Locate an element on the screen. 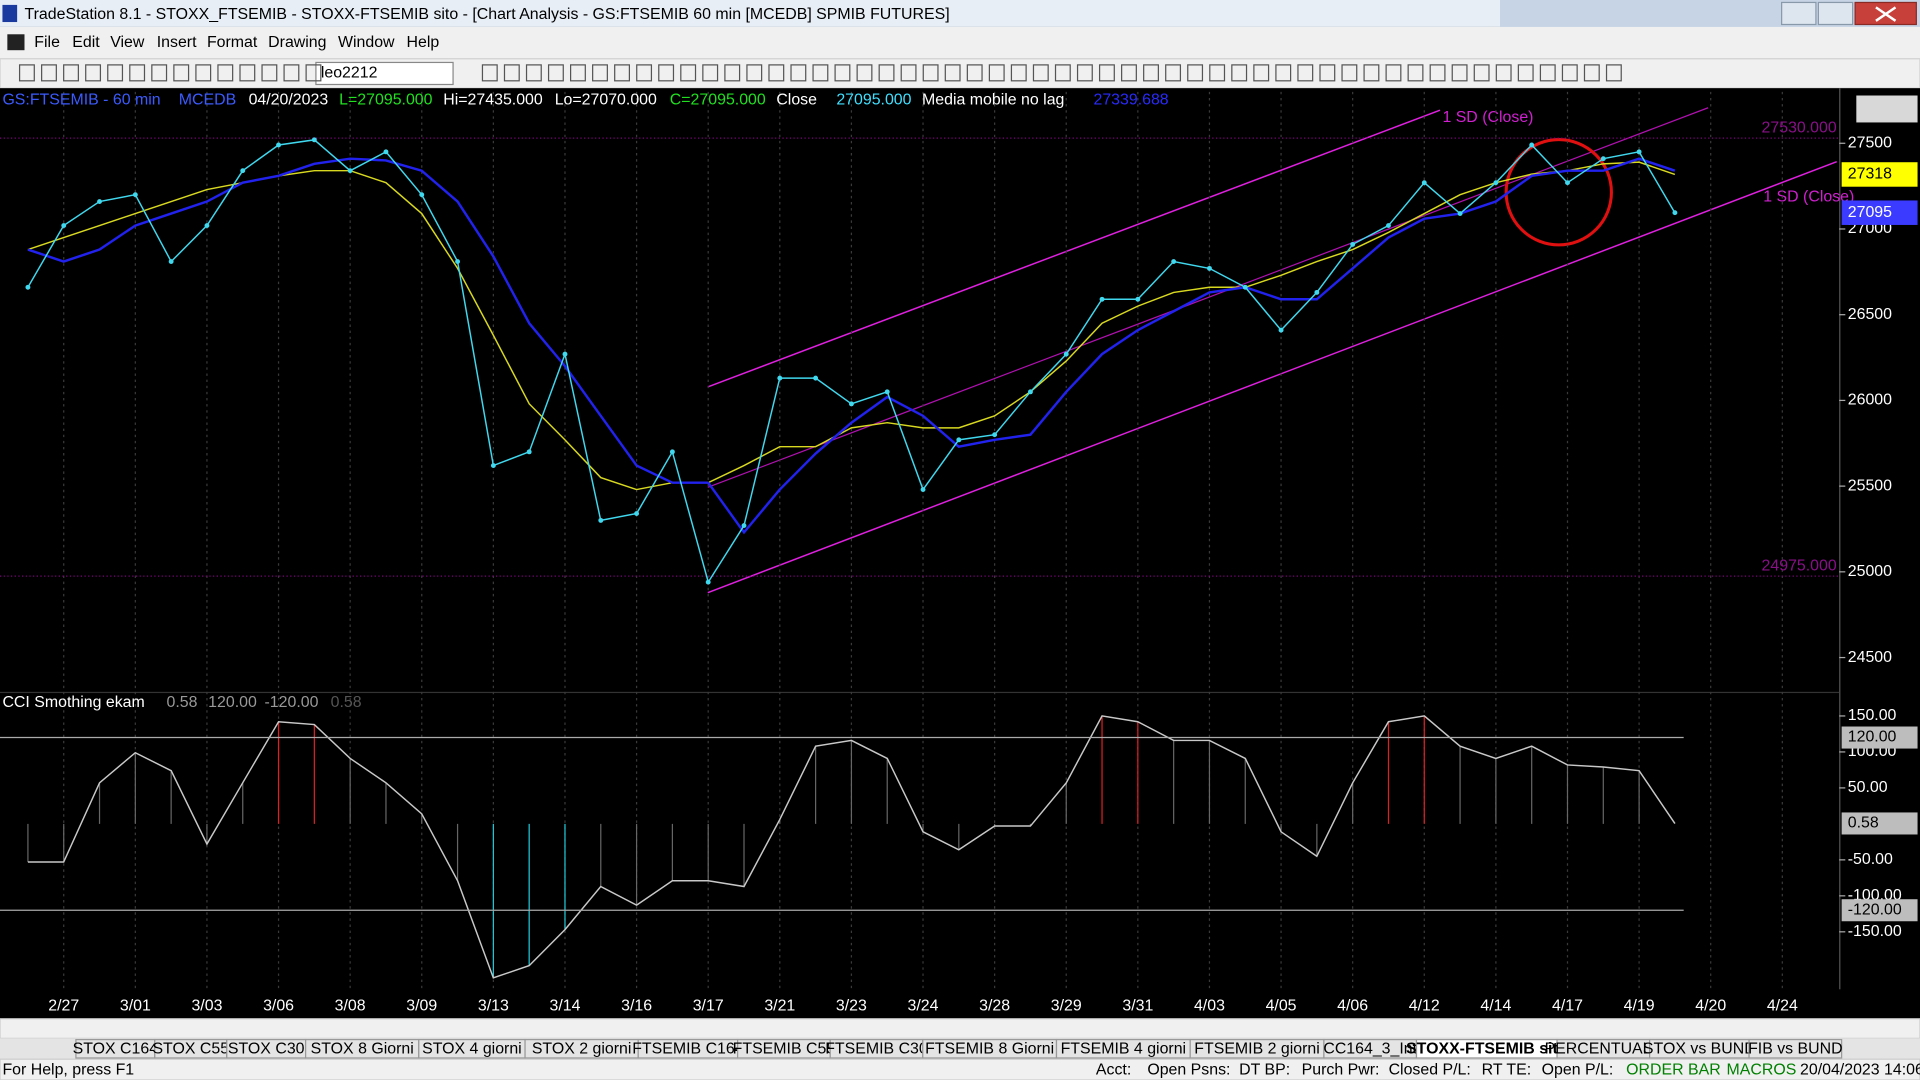 The width and height of the screenshot is (1920, 1080). y-tick-label: 24500 is located at coordinates (1870, 657).